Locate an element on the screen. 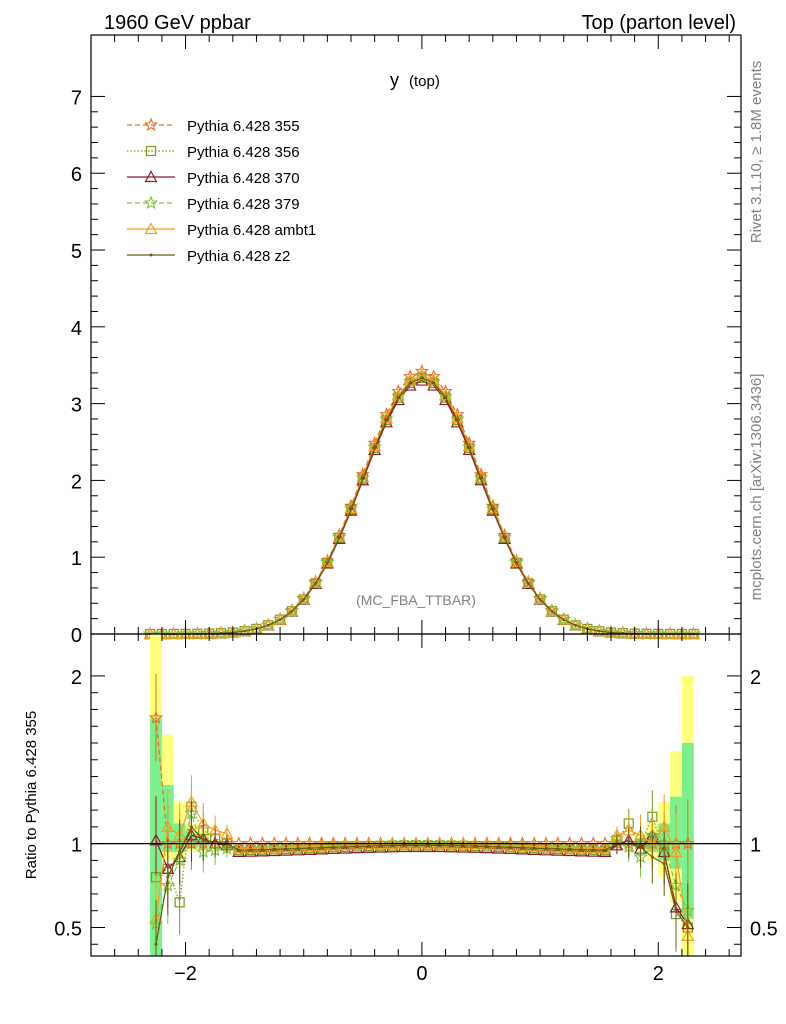 This screenshot has width=786, height=1024. x-tick-label: 2 is located at coordinates (658, 974).